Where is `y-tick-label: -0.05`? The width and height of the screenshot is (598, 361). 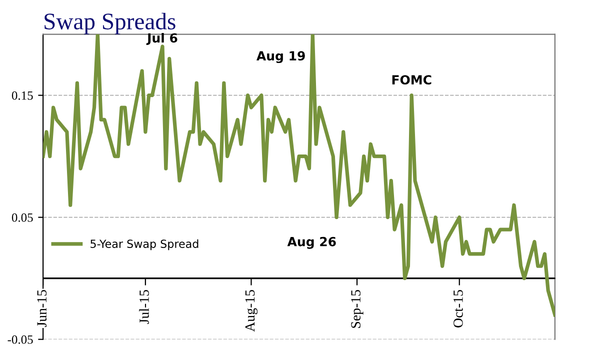
y-tick-label: -0.05 is located at coordinates (20, 339).